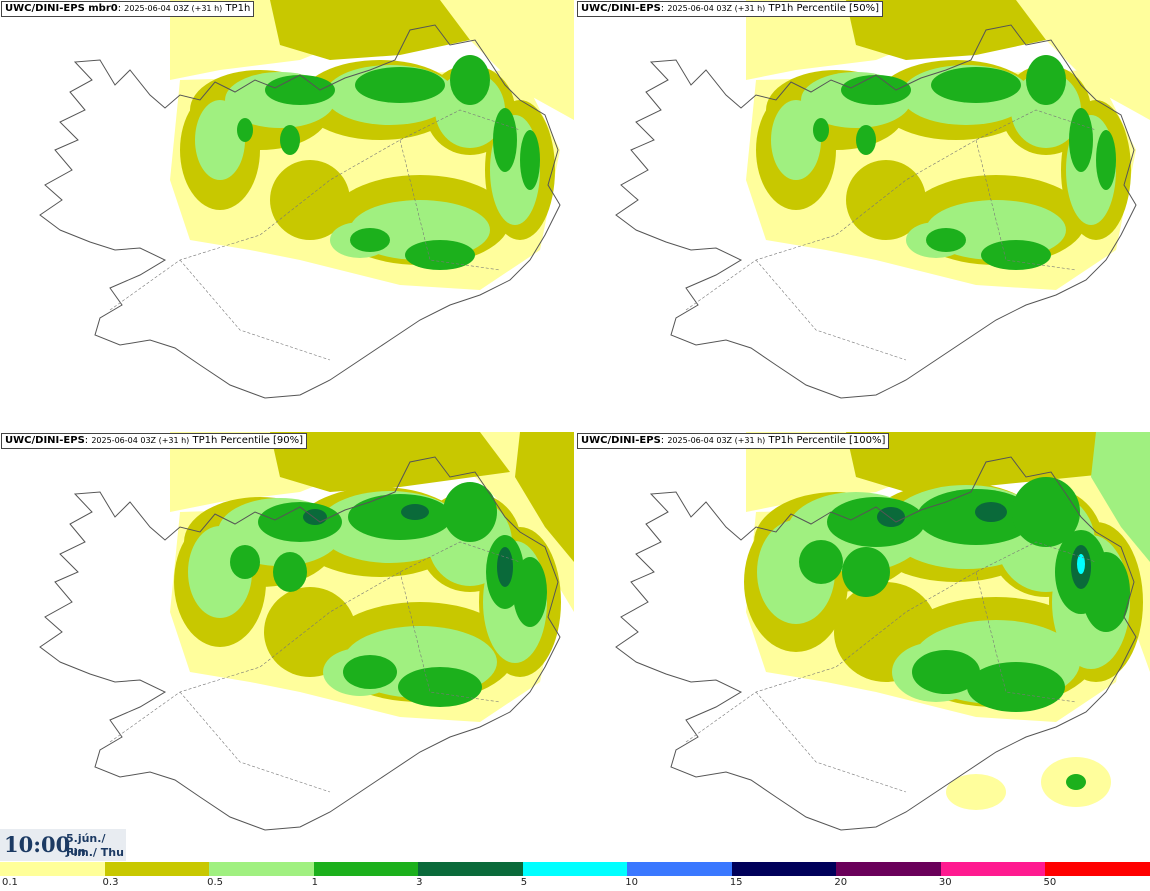 The height and width of the screenshot is (891, 1150). I want to click on valid-day: Fim./ Thu, so click(95, 852).